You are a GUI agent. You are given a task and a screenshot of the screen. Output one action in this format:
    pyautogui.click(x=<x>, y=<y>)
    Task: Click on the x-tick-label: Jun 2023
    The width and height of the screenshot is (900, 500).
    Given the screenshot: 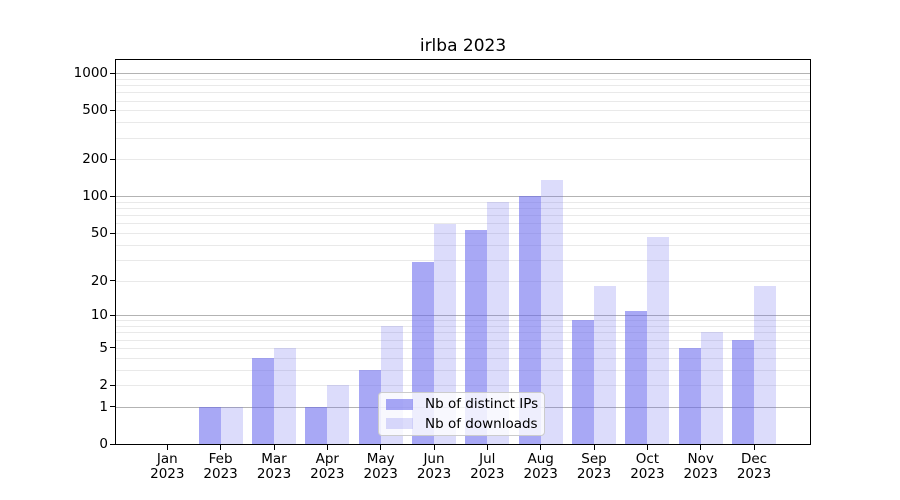 What is the action you would take?
    pyautogui.click(x=434, y=466)
    